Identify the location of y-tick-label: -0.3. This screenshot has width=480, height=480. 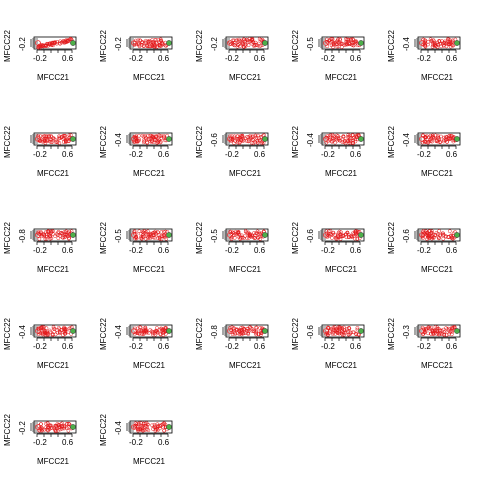
(407, 332).